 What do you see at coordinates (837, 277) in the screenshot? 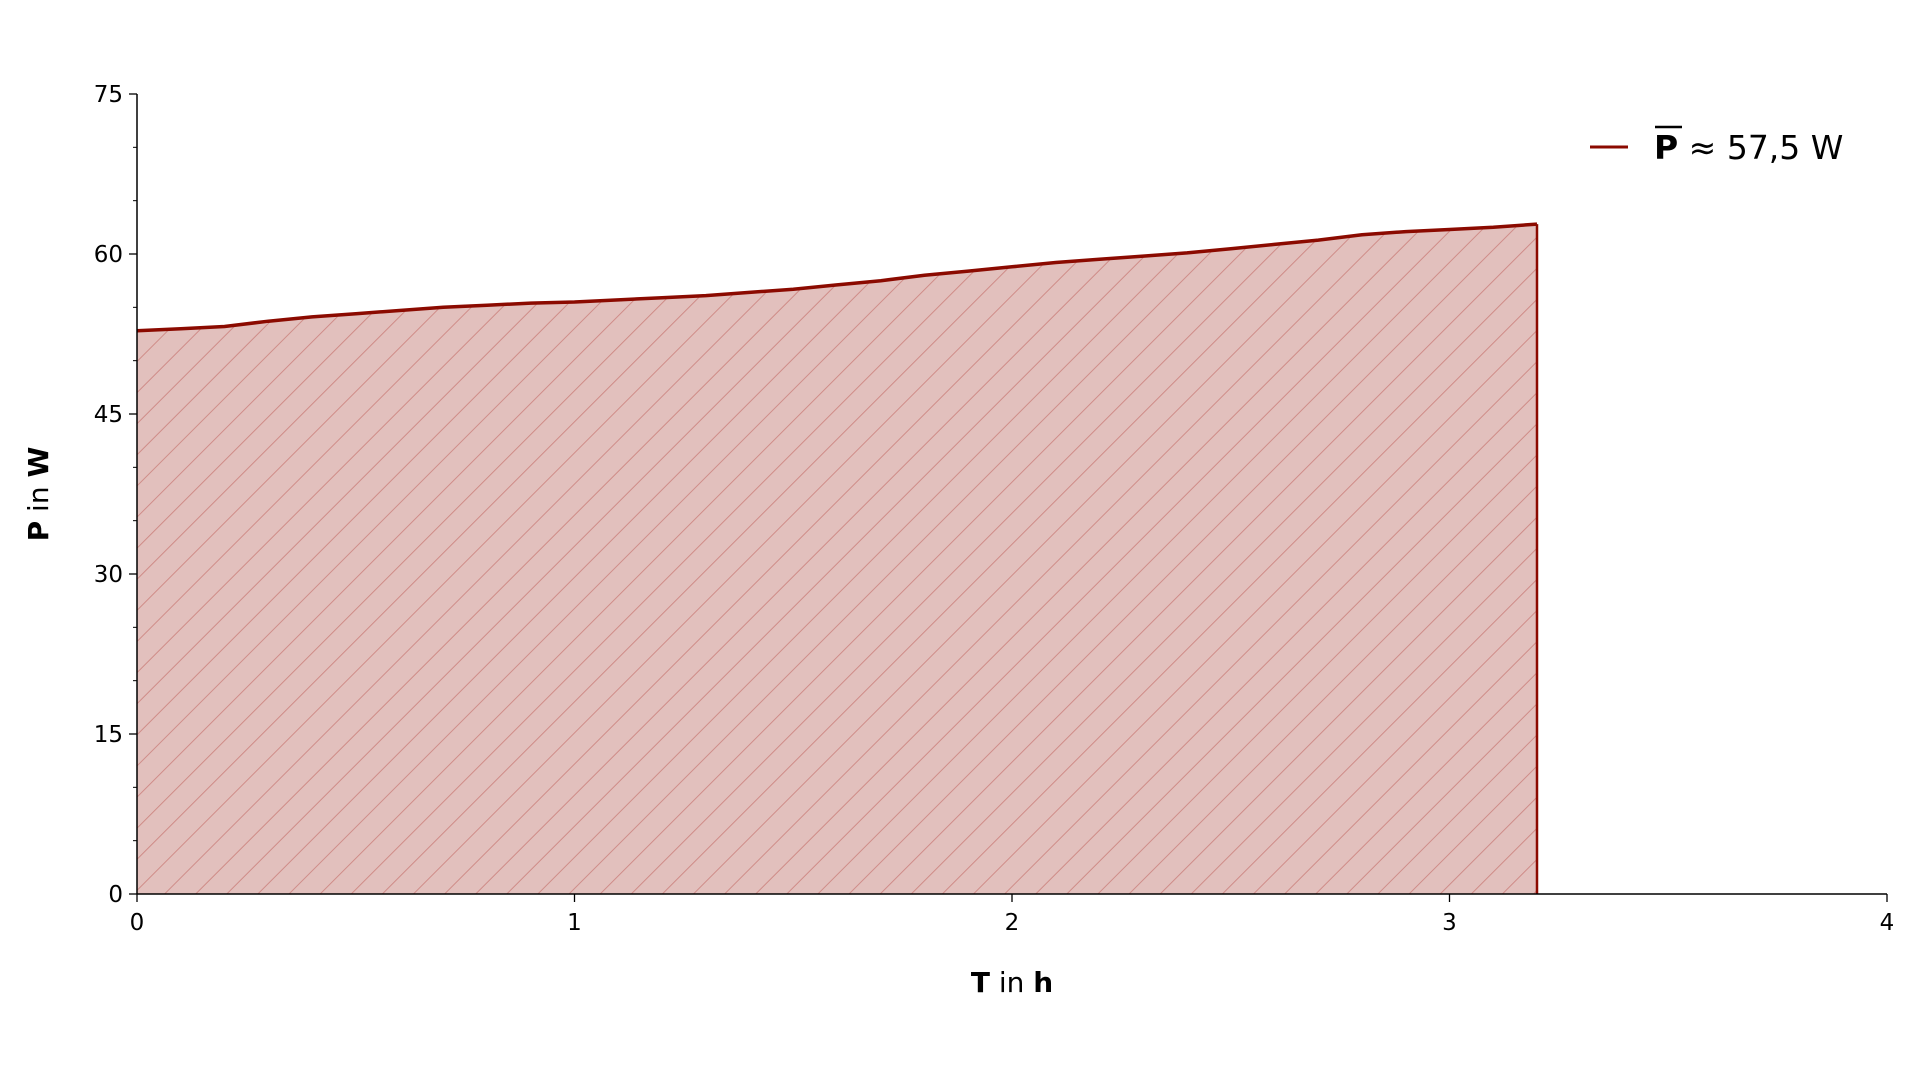
I see `series-line` at bounding box center [837, 277].